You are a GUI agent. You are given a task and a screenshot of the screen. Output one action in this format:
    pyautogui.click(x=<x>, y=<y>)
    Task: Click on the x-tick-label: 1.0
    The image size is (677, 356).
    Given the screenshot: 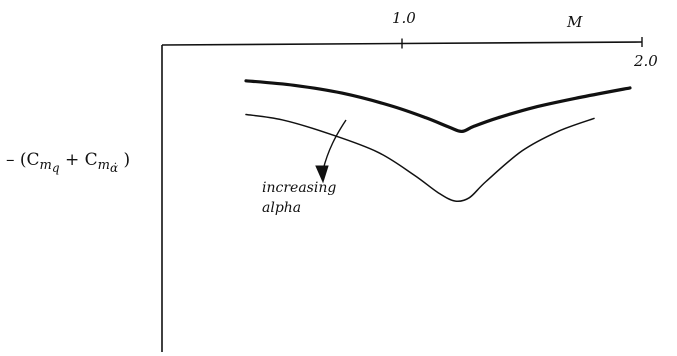 What is the action you would take?
    pyautogui.click(x=404, y=18)
    